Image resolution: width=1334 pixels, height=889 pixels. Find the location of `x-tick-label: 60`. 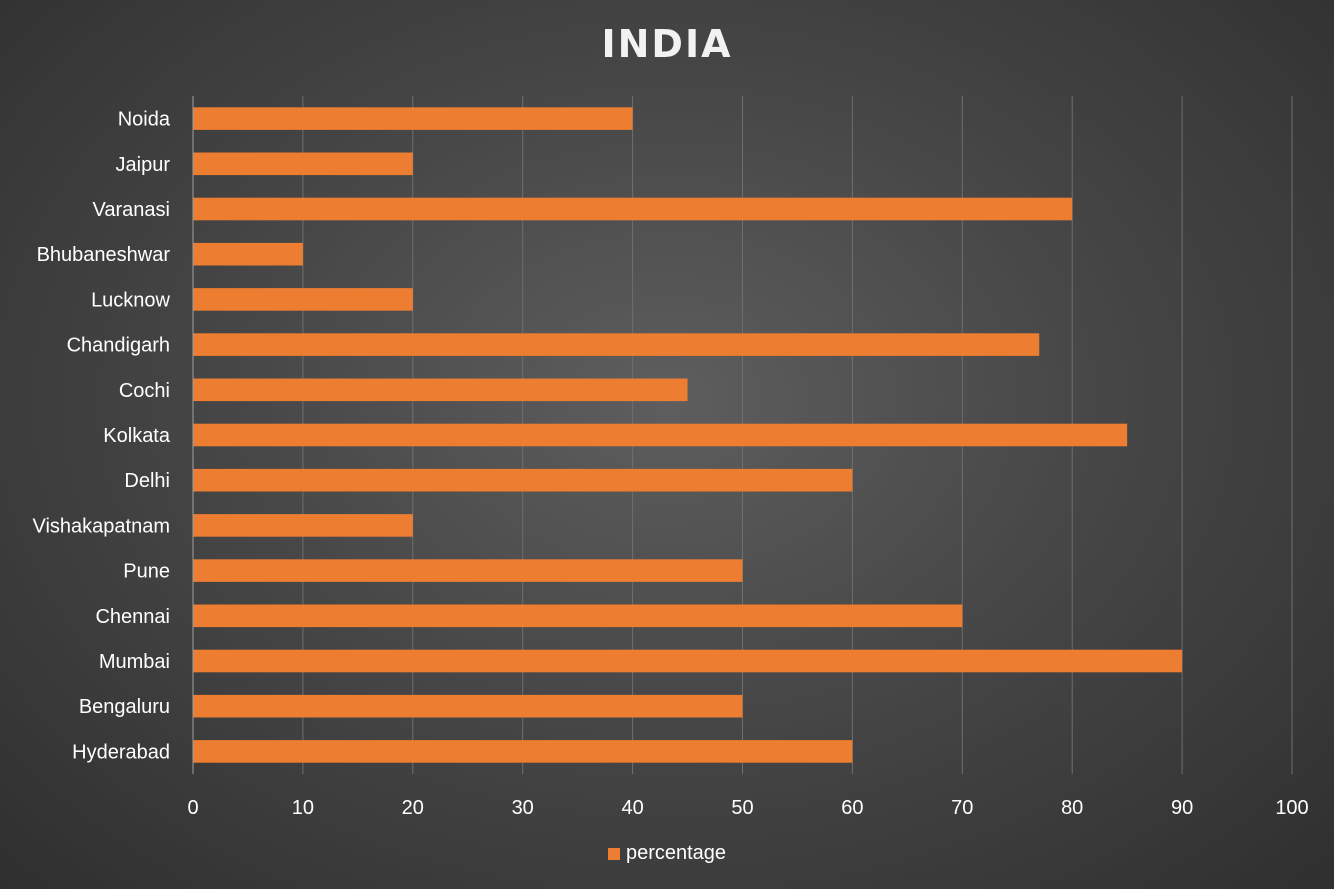

x-tick-label: 60 is located at coordinates (852, 808).